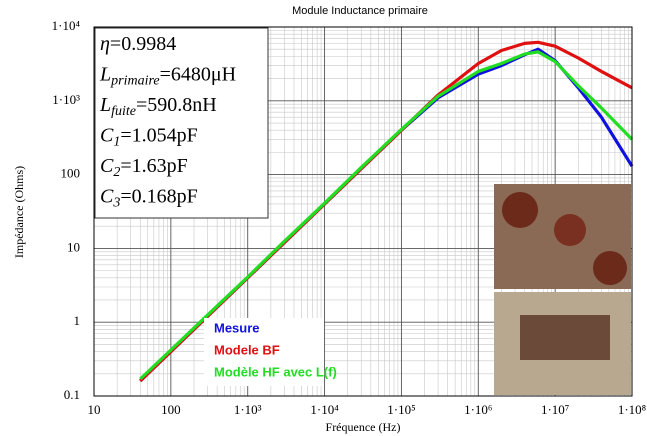  Describe the element at coordinates (632, 409) in the screenshot. I see `x-tick-label: 1·10⁸` at that location.